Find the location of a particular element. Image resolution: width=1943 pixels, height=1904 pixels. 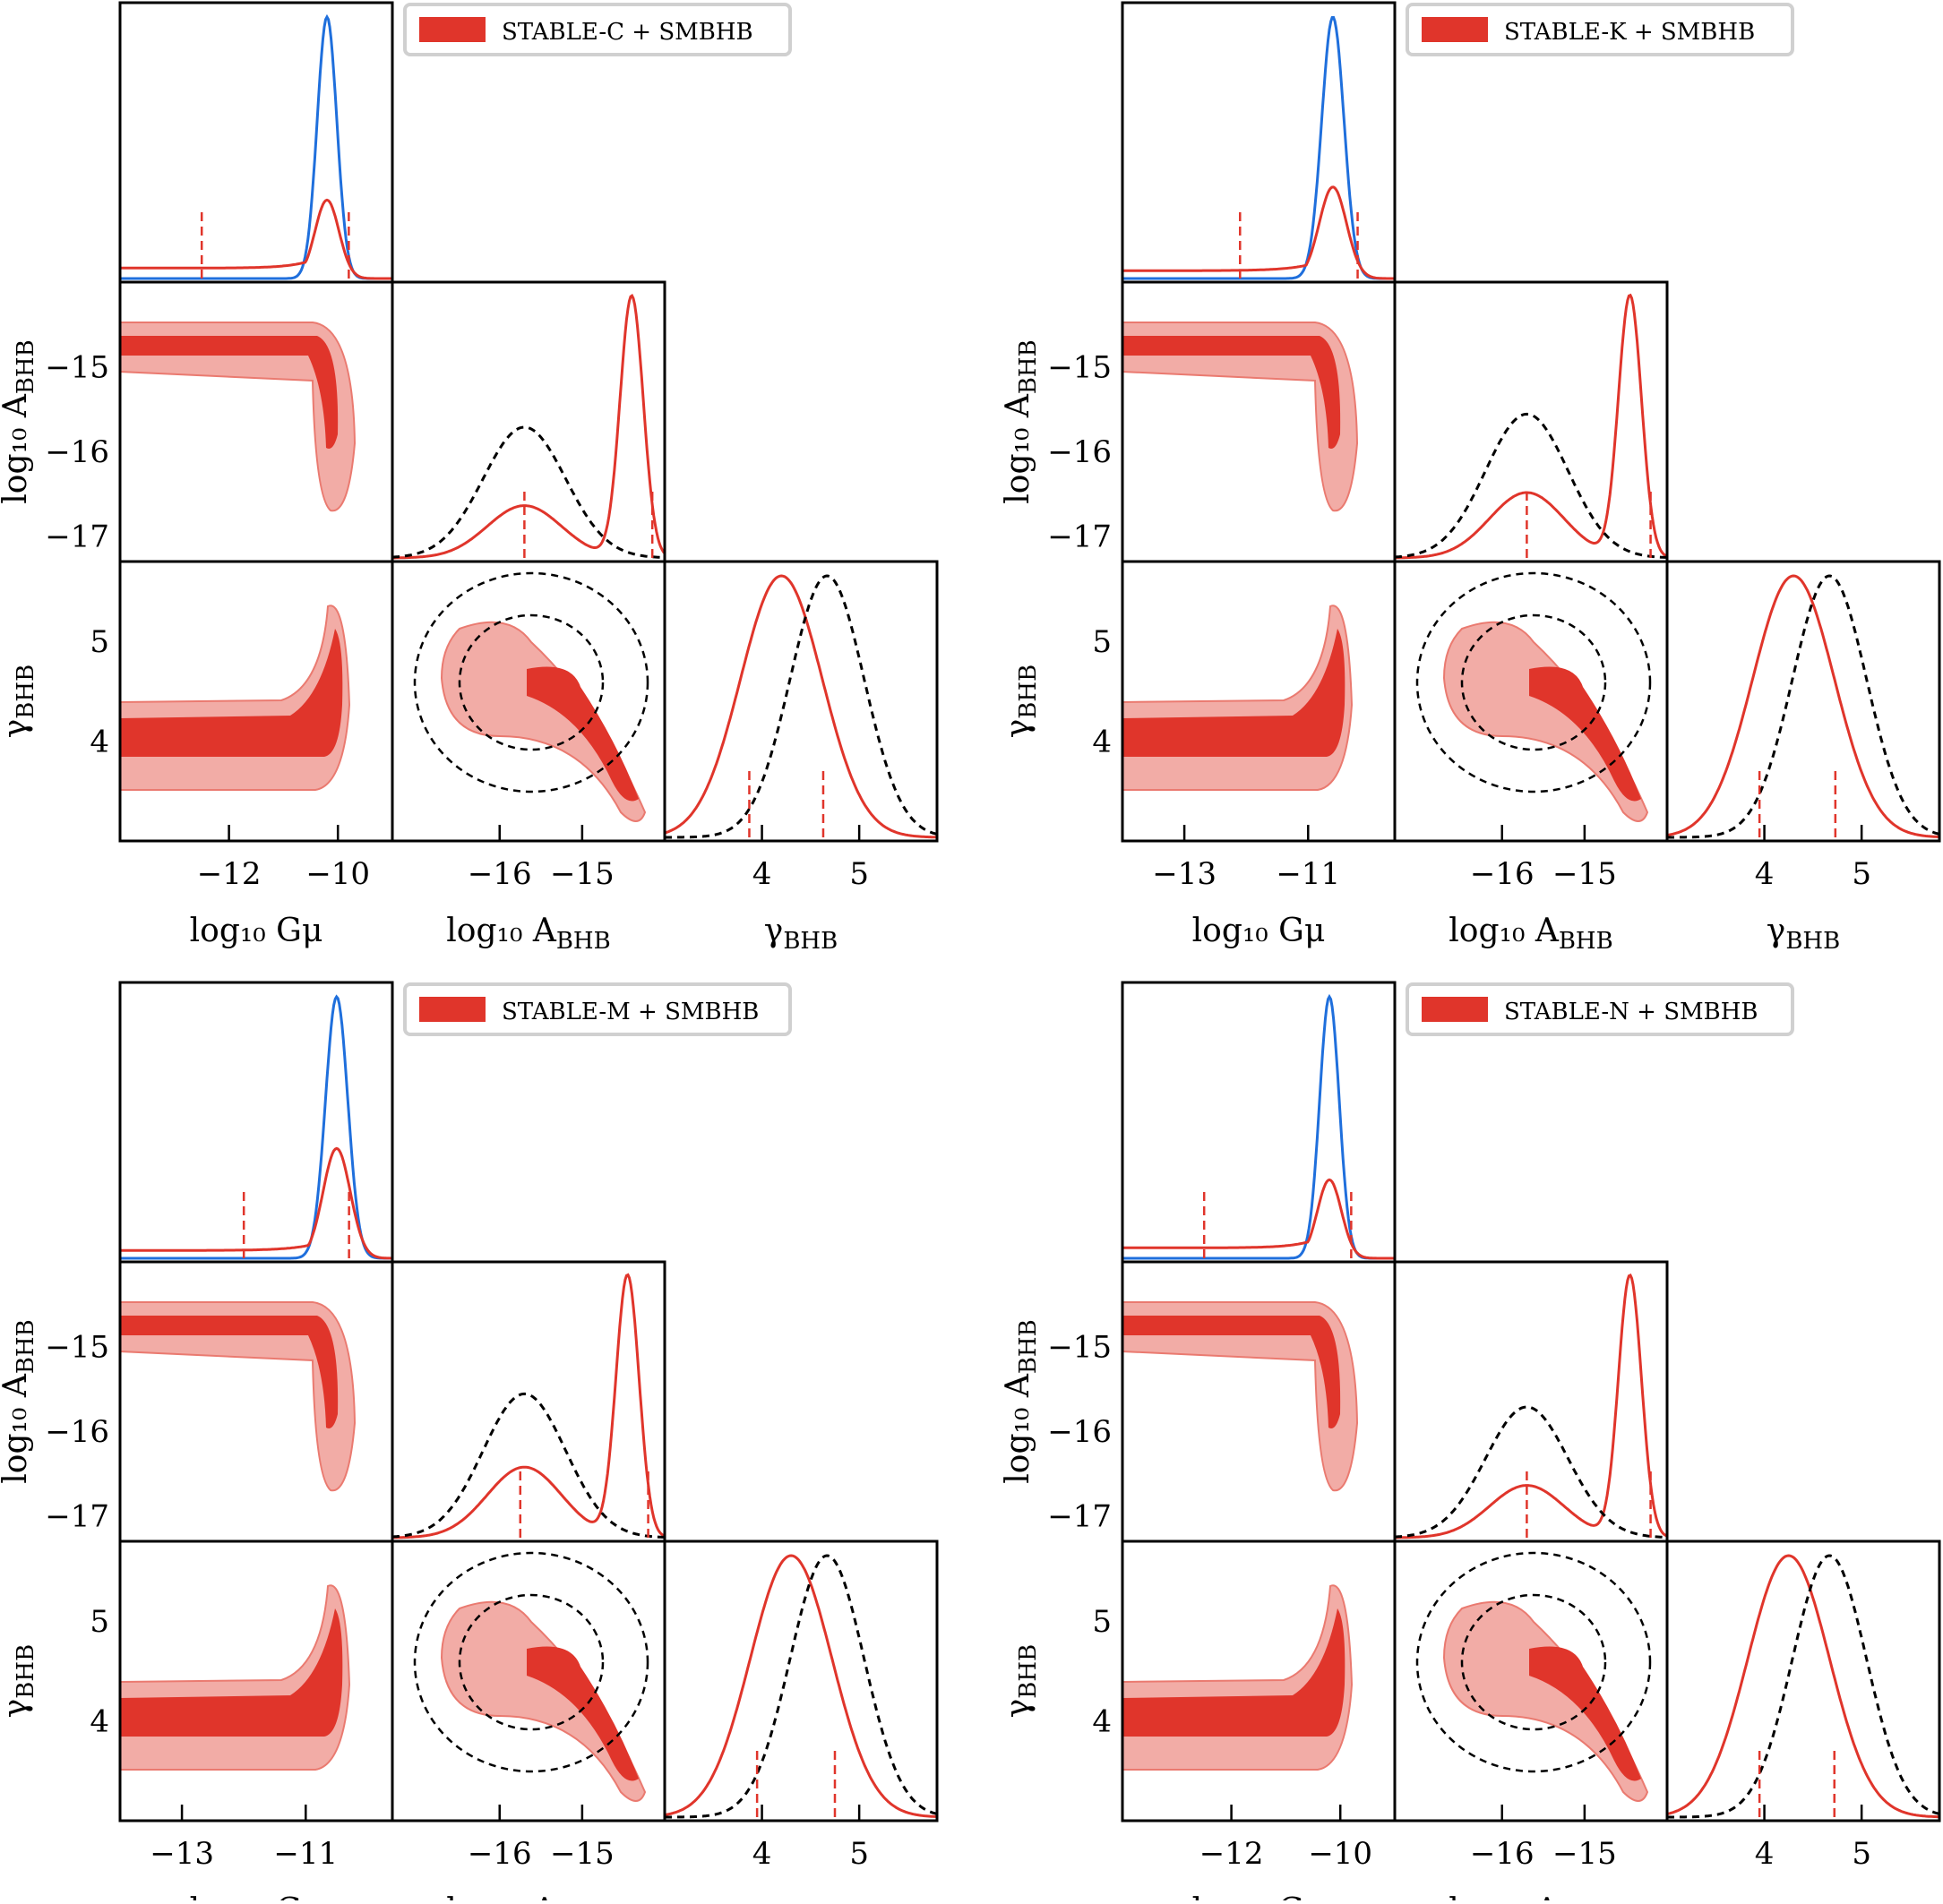

contour-95-abhb-gamma is located at coordinates (543, 722).